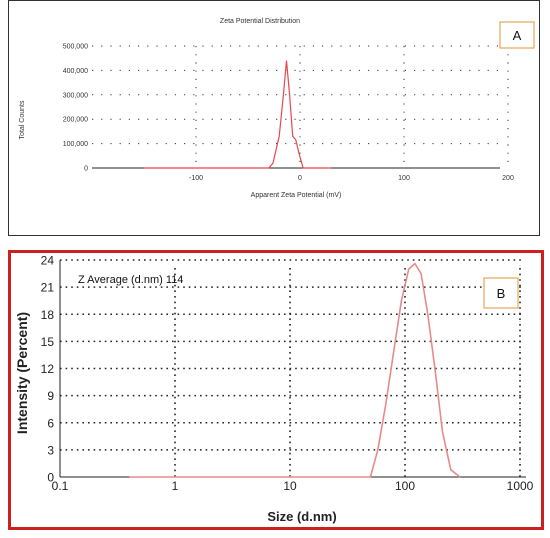 This screenshot has height=538, width=550. I want to click on y-tick-label: 24, so click(48, 261).